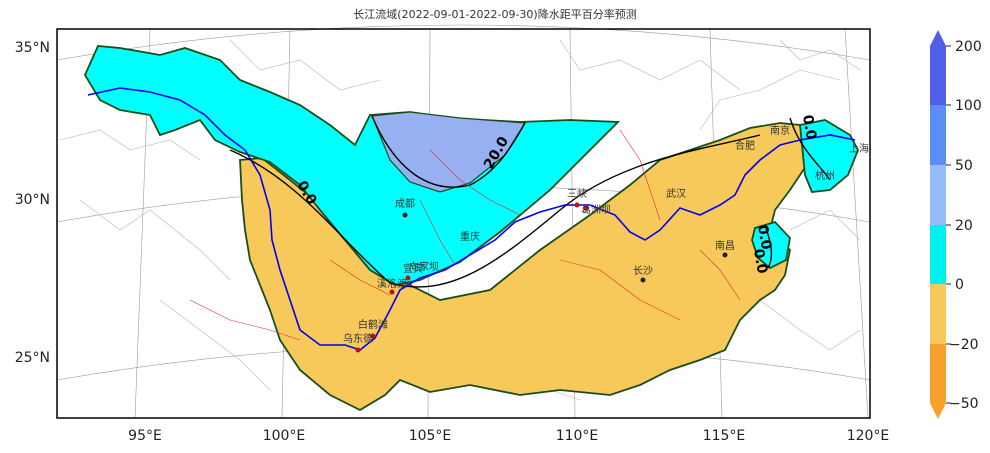  I want to click on city-marker: 向家坝, so click(424, 266).